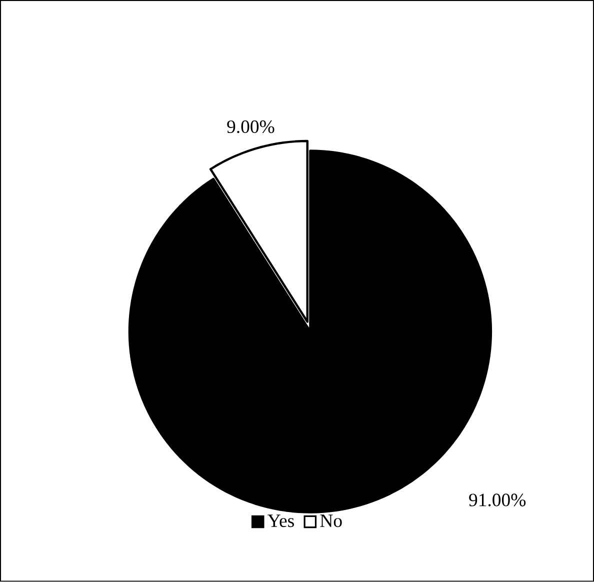 The image size is (594, 582). What do you see at coordinates (281, 521) in the screenshot?
I see `legend-label: Yes` at bounding box center [281, 521].